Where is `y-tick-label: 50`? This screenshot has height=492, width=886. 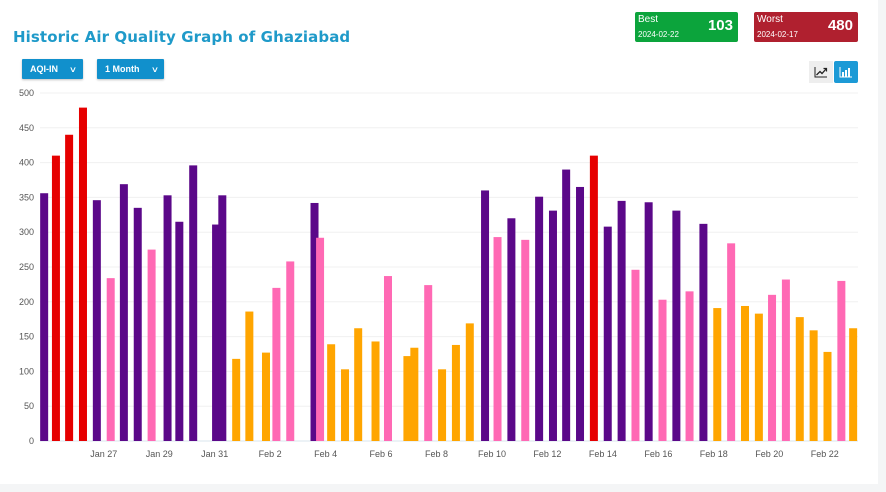 y-tick-label: 50 is located at coordinates (29, 406).